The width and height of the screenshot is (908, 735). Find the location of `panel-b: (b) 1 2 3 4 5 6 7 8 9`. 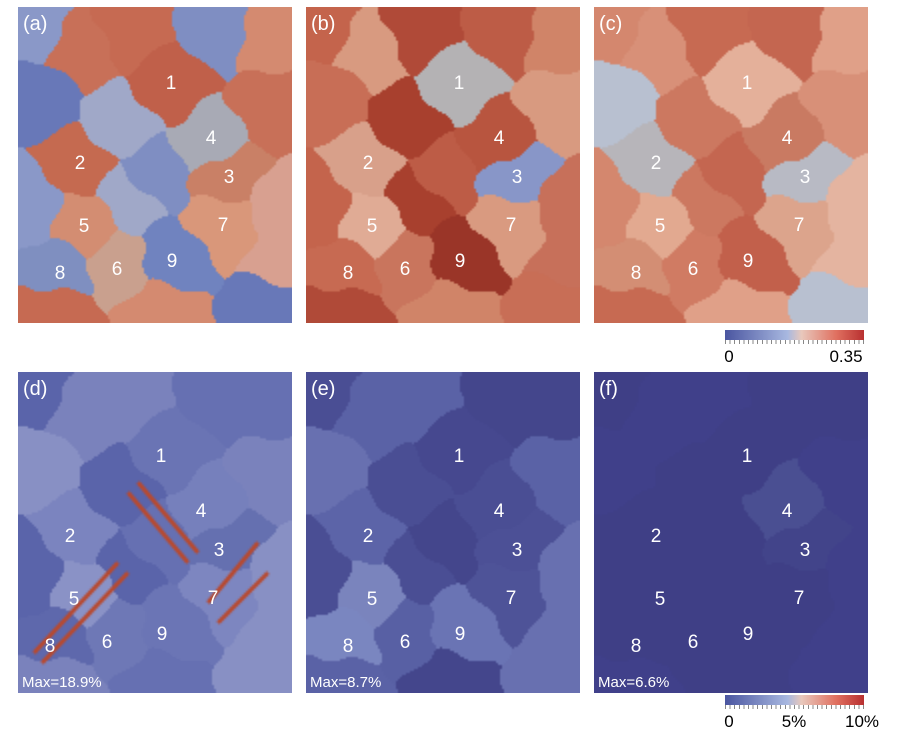

panel-b: (b) 1 2 3 4 5 6 7 8 9 is located at coordinates (443, 165).